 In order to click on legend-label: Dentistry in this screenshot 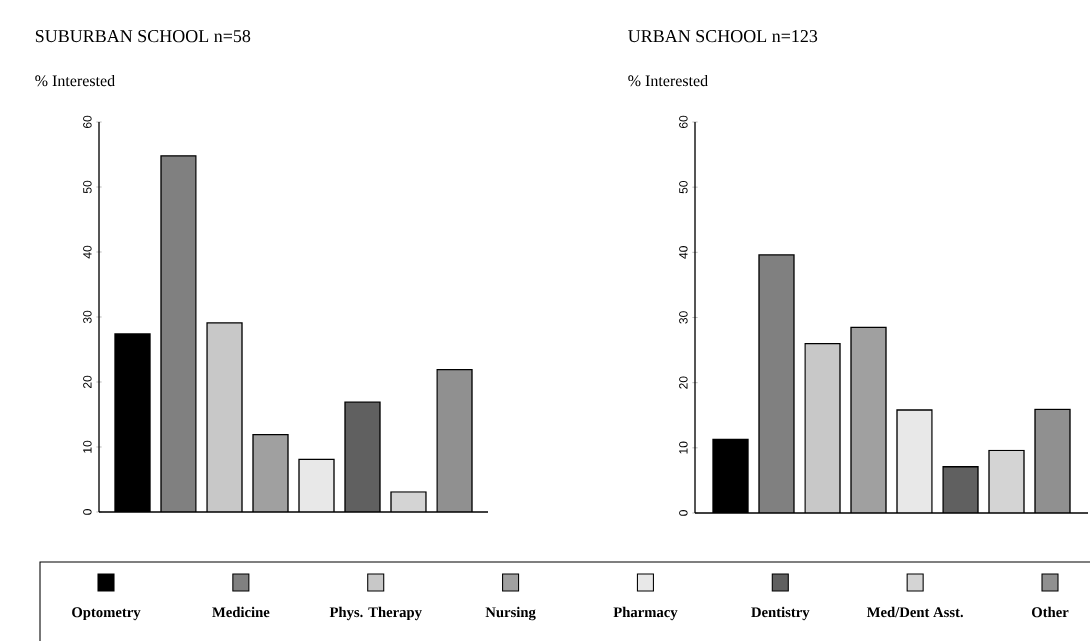, I will do `click(780, 613)`.